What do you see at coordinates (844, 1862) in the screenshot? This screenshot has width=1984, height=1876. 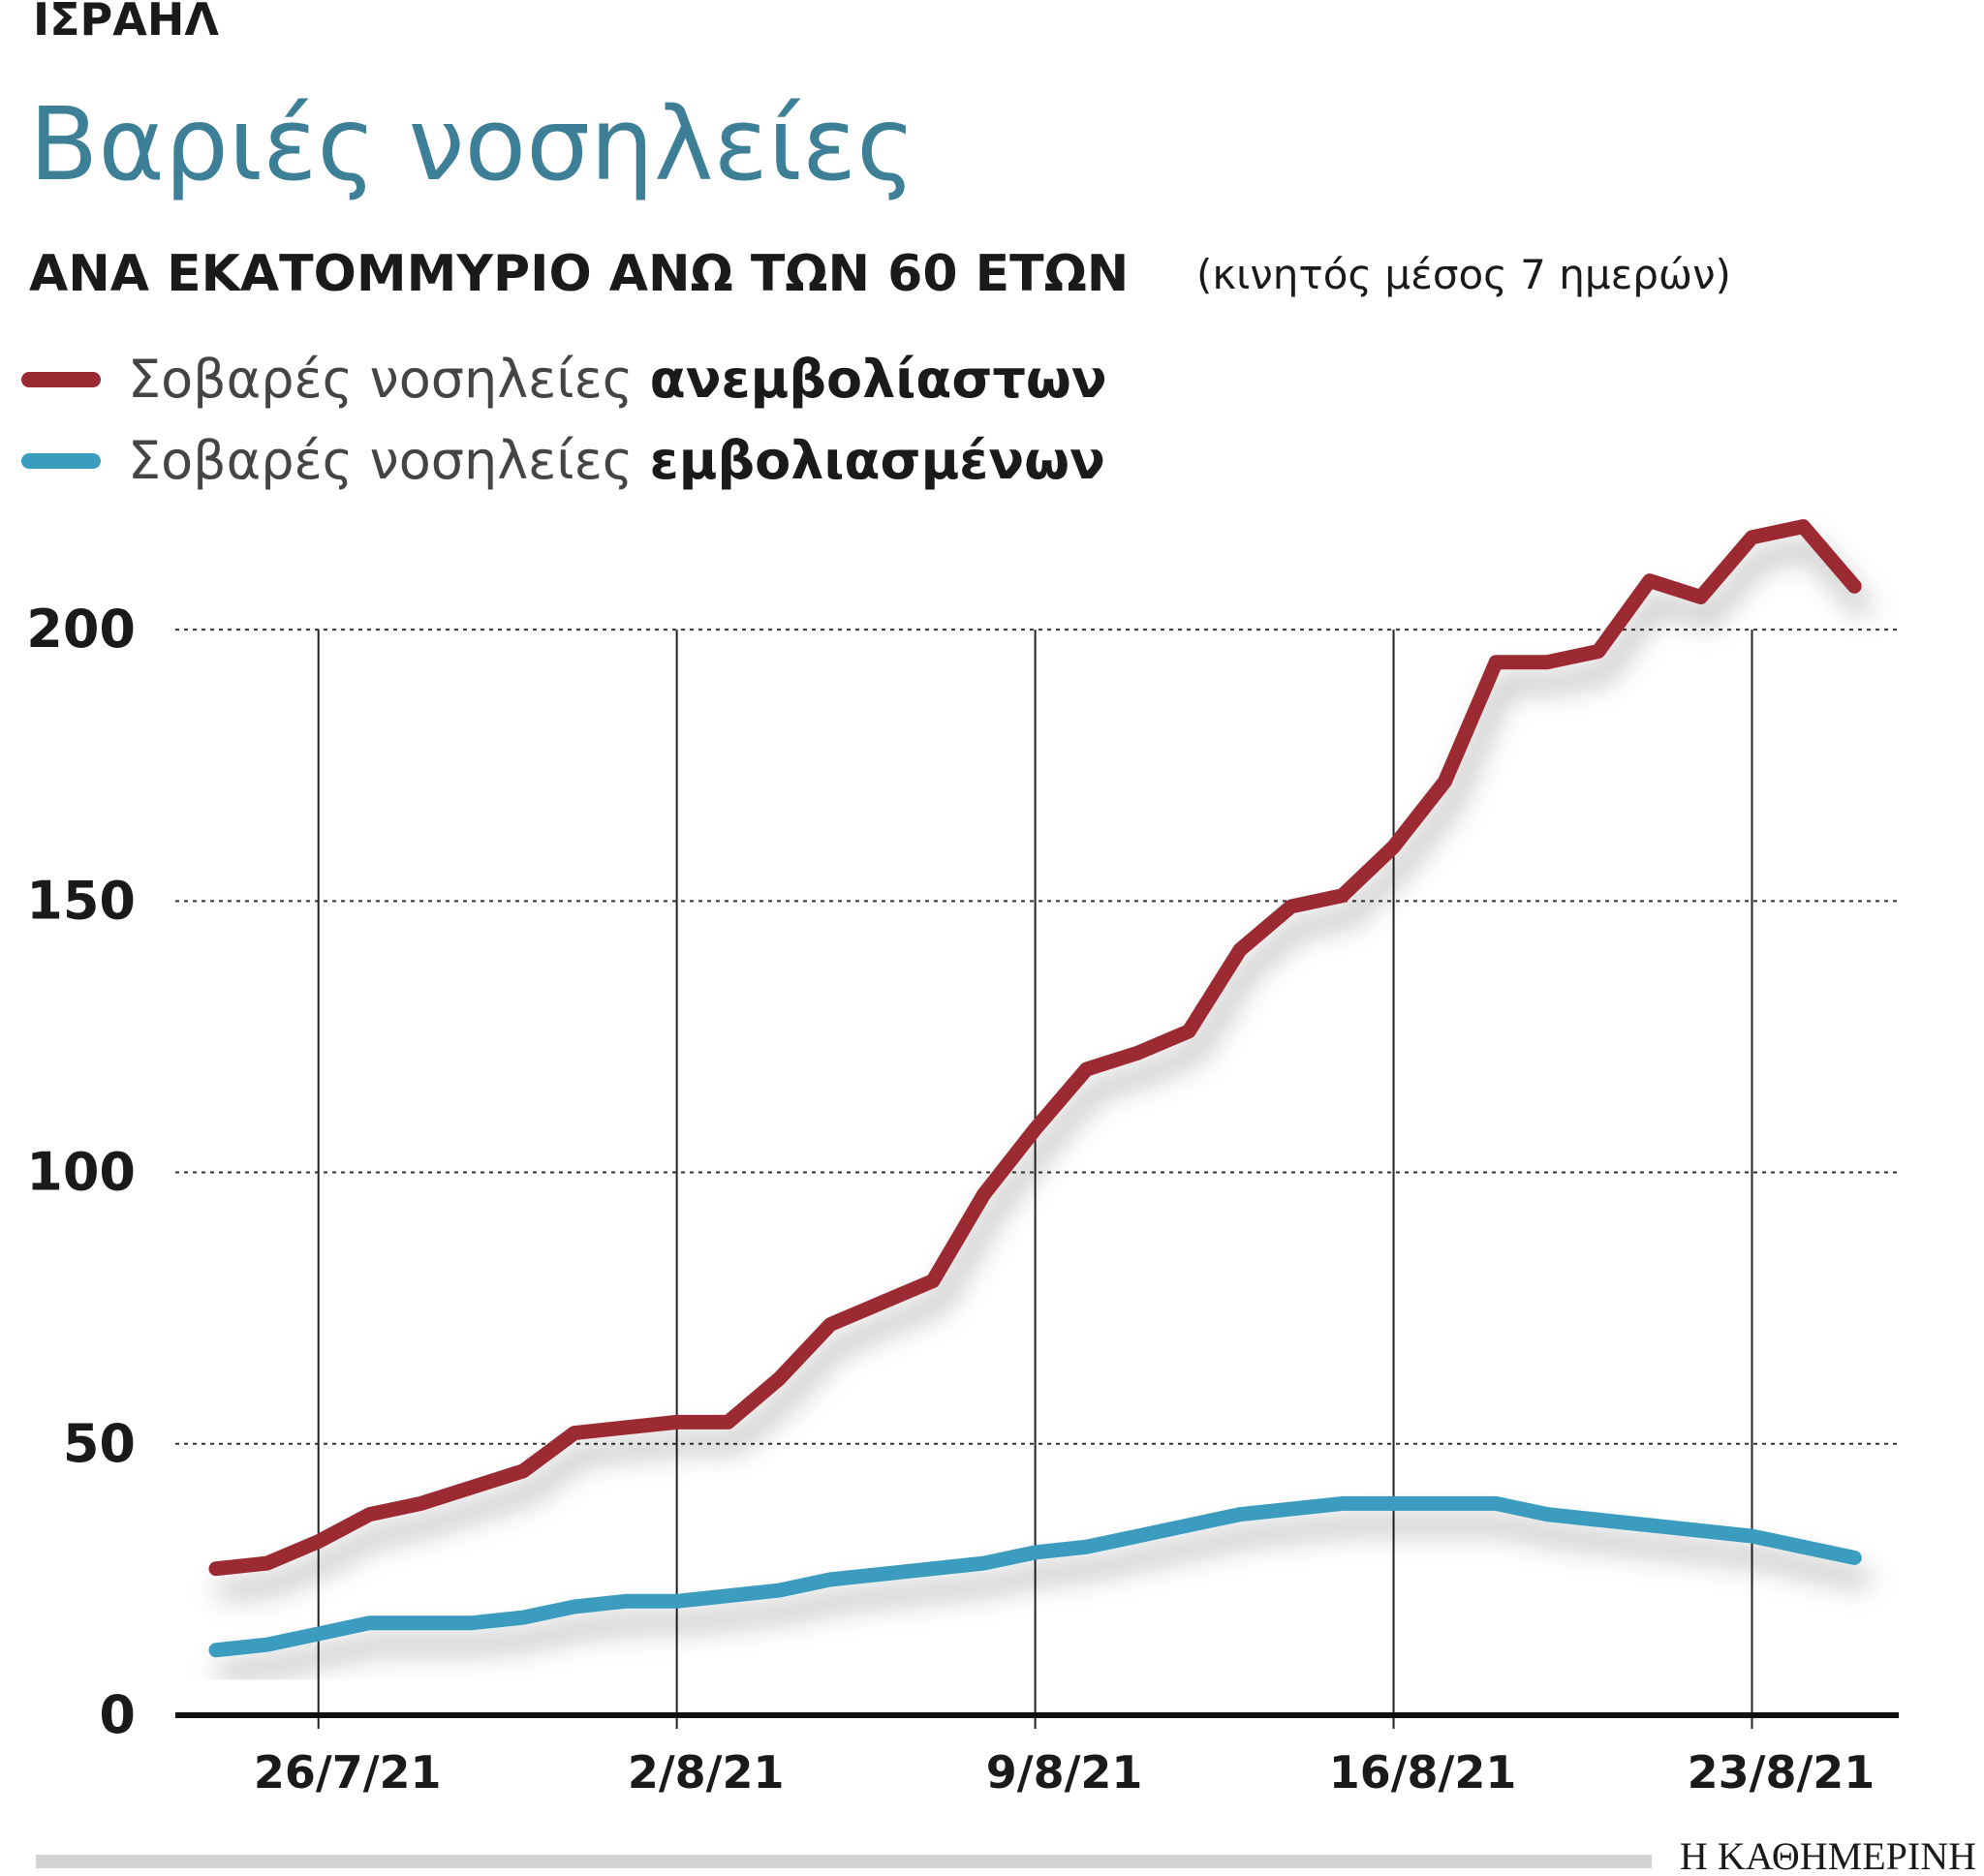 I see `footer-bar` at bounding box center [844, 1862].